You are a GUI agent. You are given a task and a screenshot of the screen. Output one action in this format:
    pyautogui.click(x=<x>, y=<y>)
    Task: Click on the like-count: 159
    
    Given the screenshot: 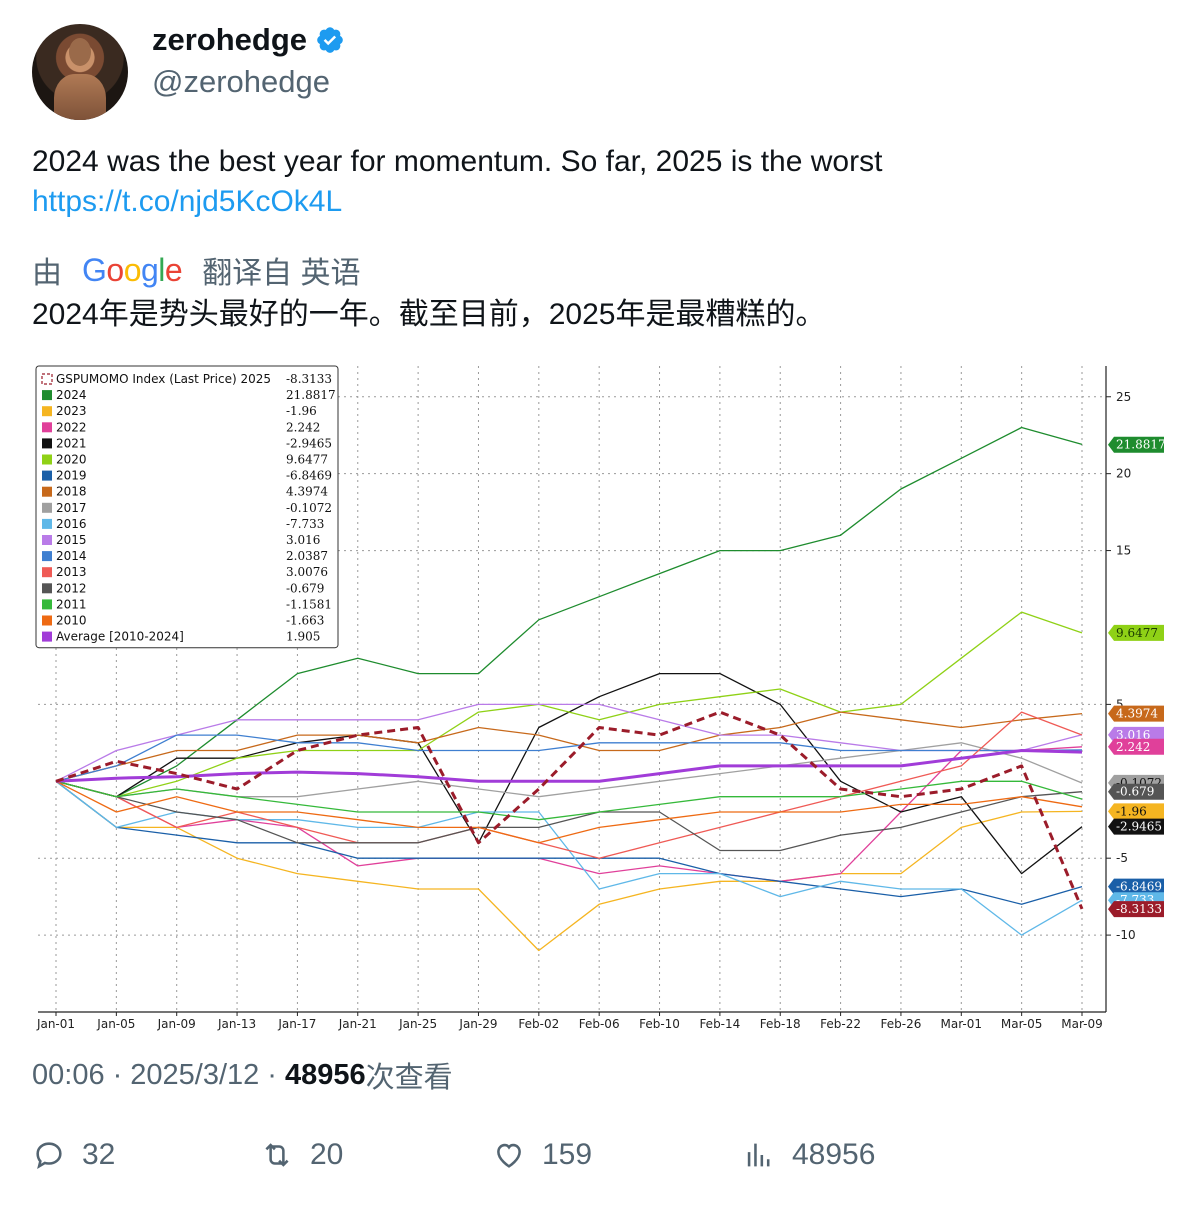 What is the action you would take?
    pyautogui.click(x=567, y=1154)
    